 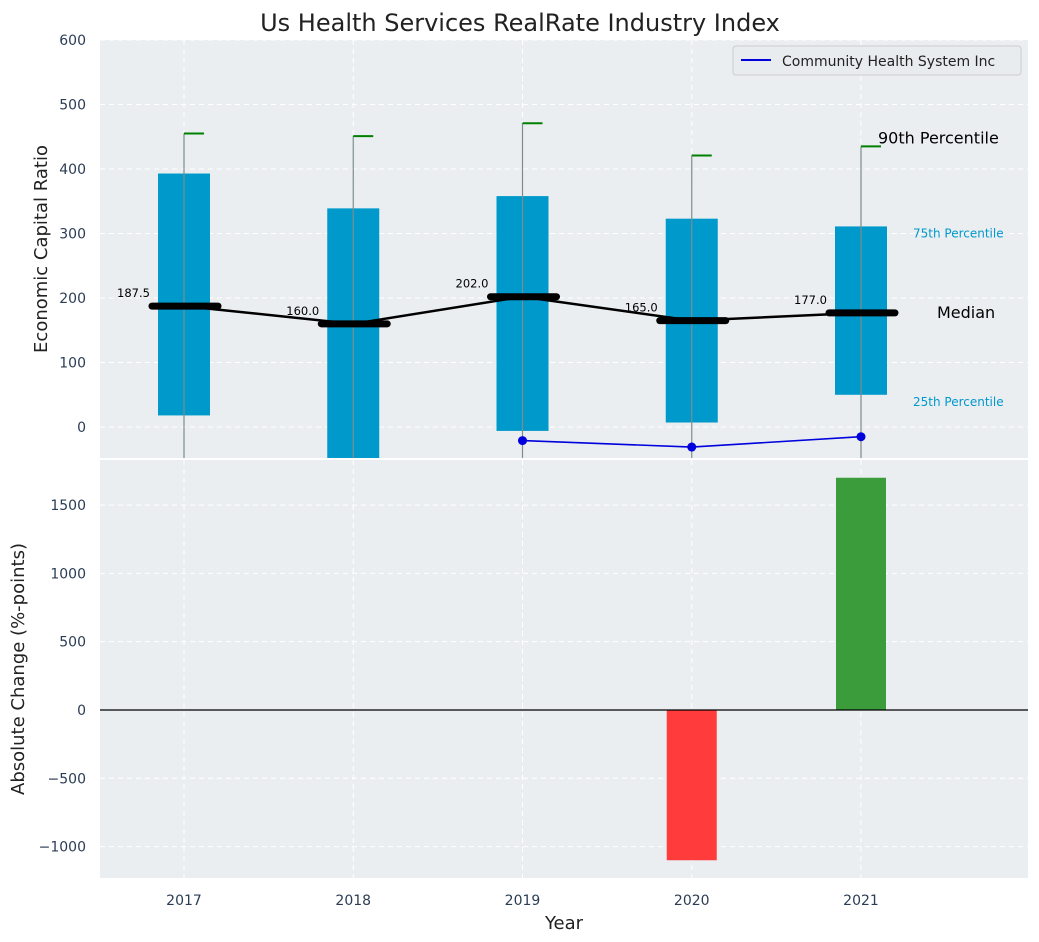 I want to click on x-tick-label: 2018, so click(x=353, y=901).